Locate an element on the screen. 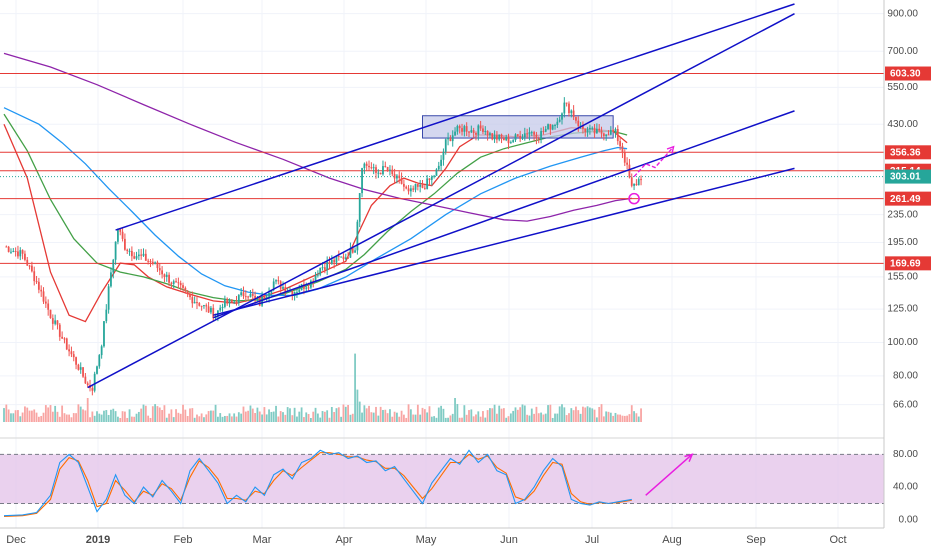  time-axis: Dec 2019 Feb Mar Apr May Jun Jul Aug Sep Oct is located at coordinates (426, 540).